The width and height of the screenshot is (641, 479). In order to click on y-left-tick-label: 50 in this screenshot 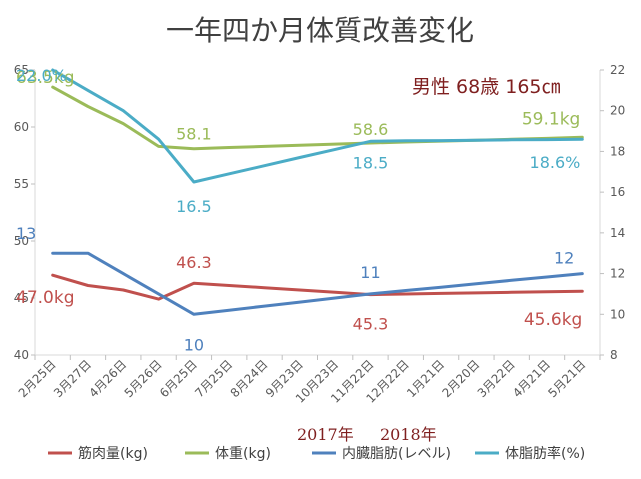, I will do `click(21, 241)`.